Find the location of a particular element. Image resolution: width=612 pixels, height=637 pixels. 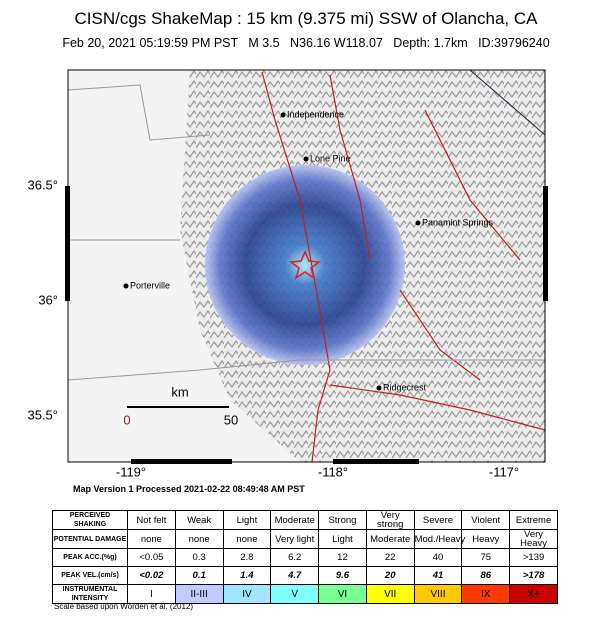

table-cell: >178 is located at coordinates (533, 575).